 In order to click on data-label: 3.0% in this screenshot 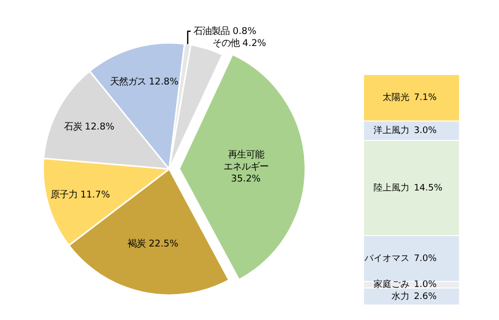, I will do `click(426, 131)`.